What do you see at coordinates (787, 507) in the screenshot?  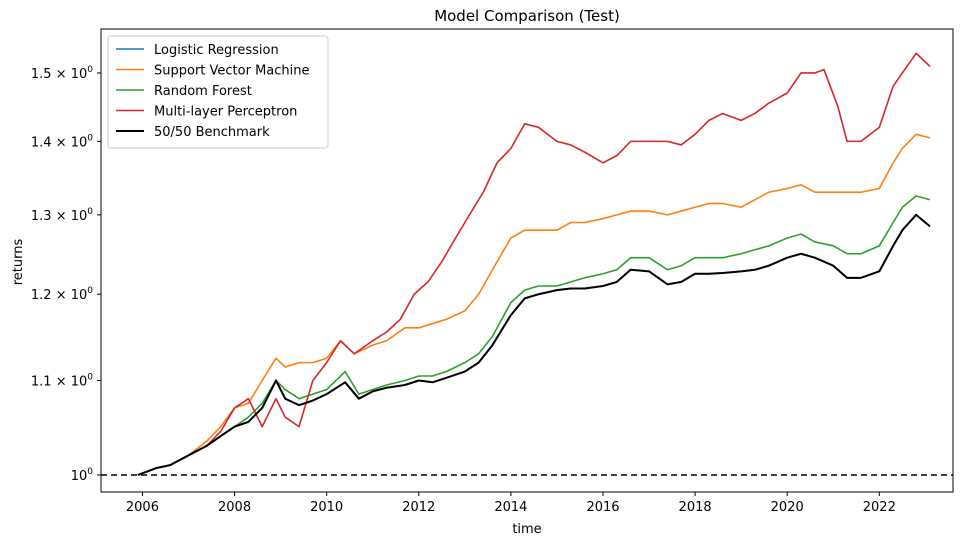 I see `x-tick-label: 2020` at bounding box center [787, 507].